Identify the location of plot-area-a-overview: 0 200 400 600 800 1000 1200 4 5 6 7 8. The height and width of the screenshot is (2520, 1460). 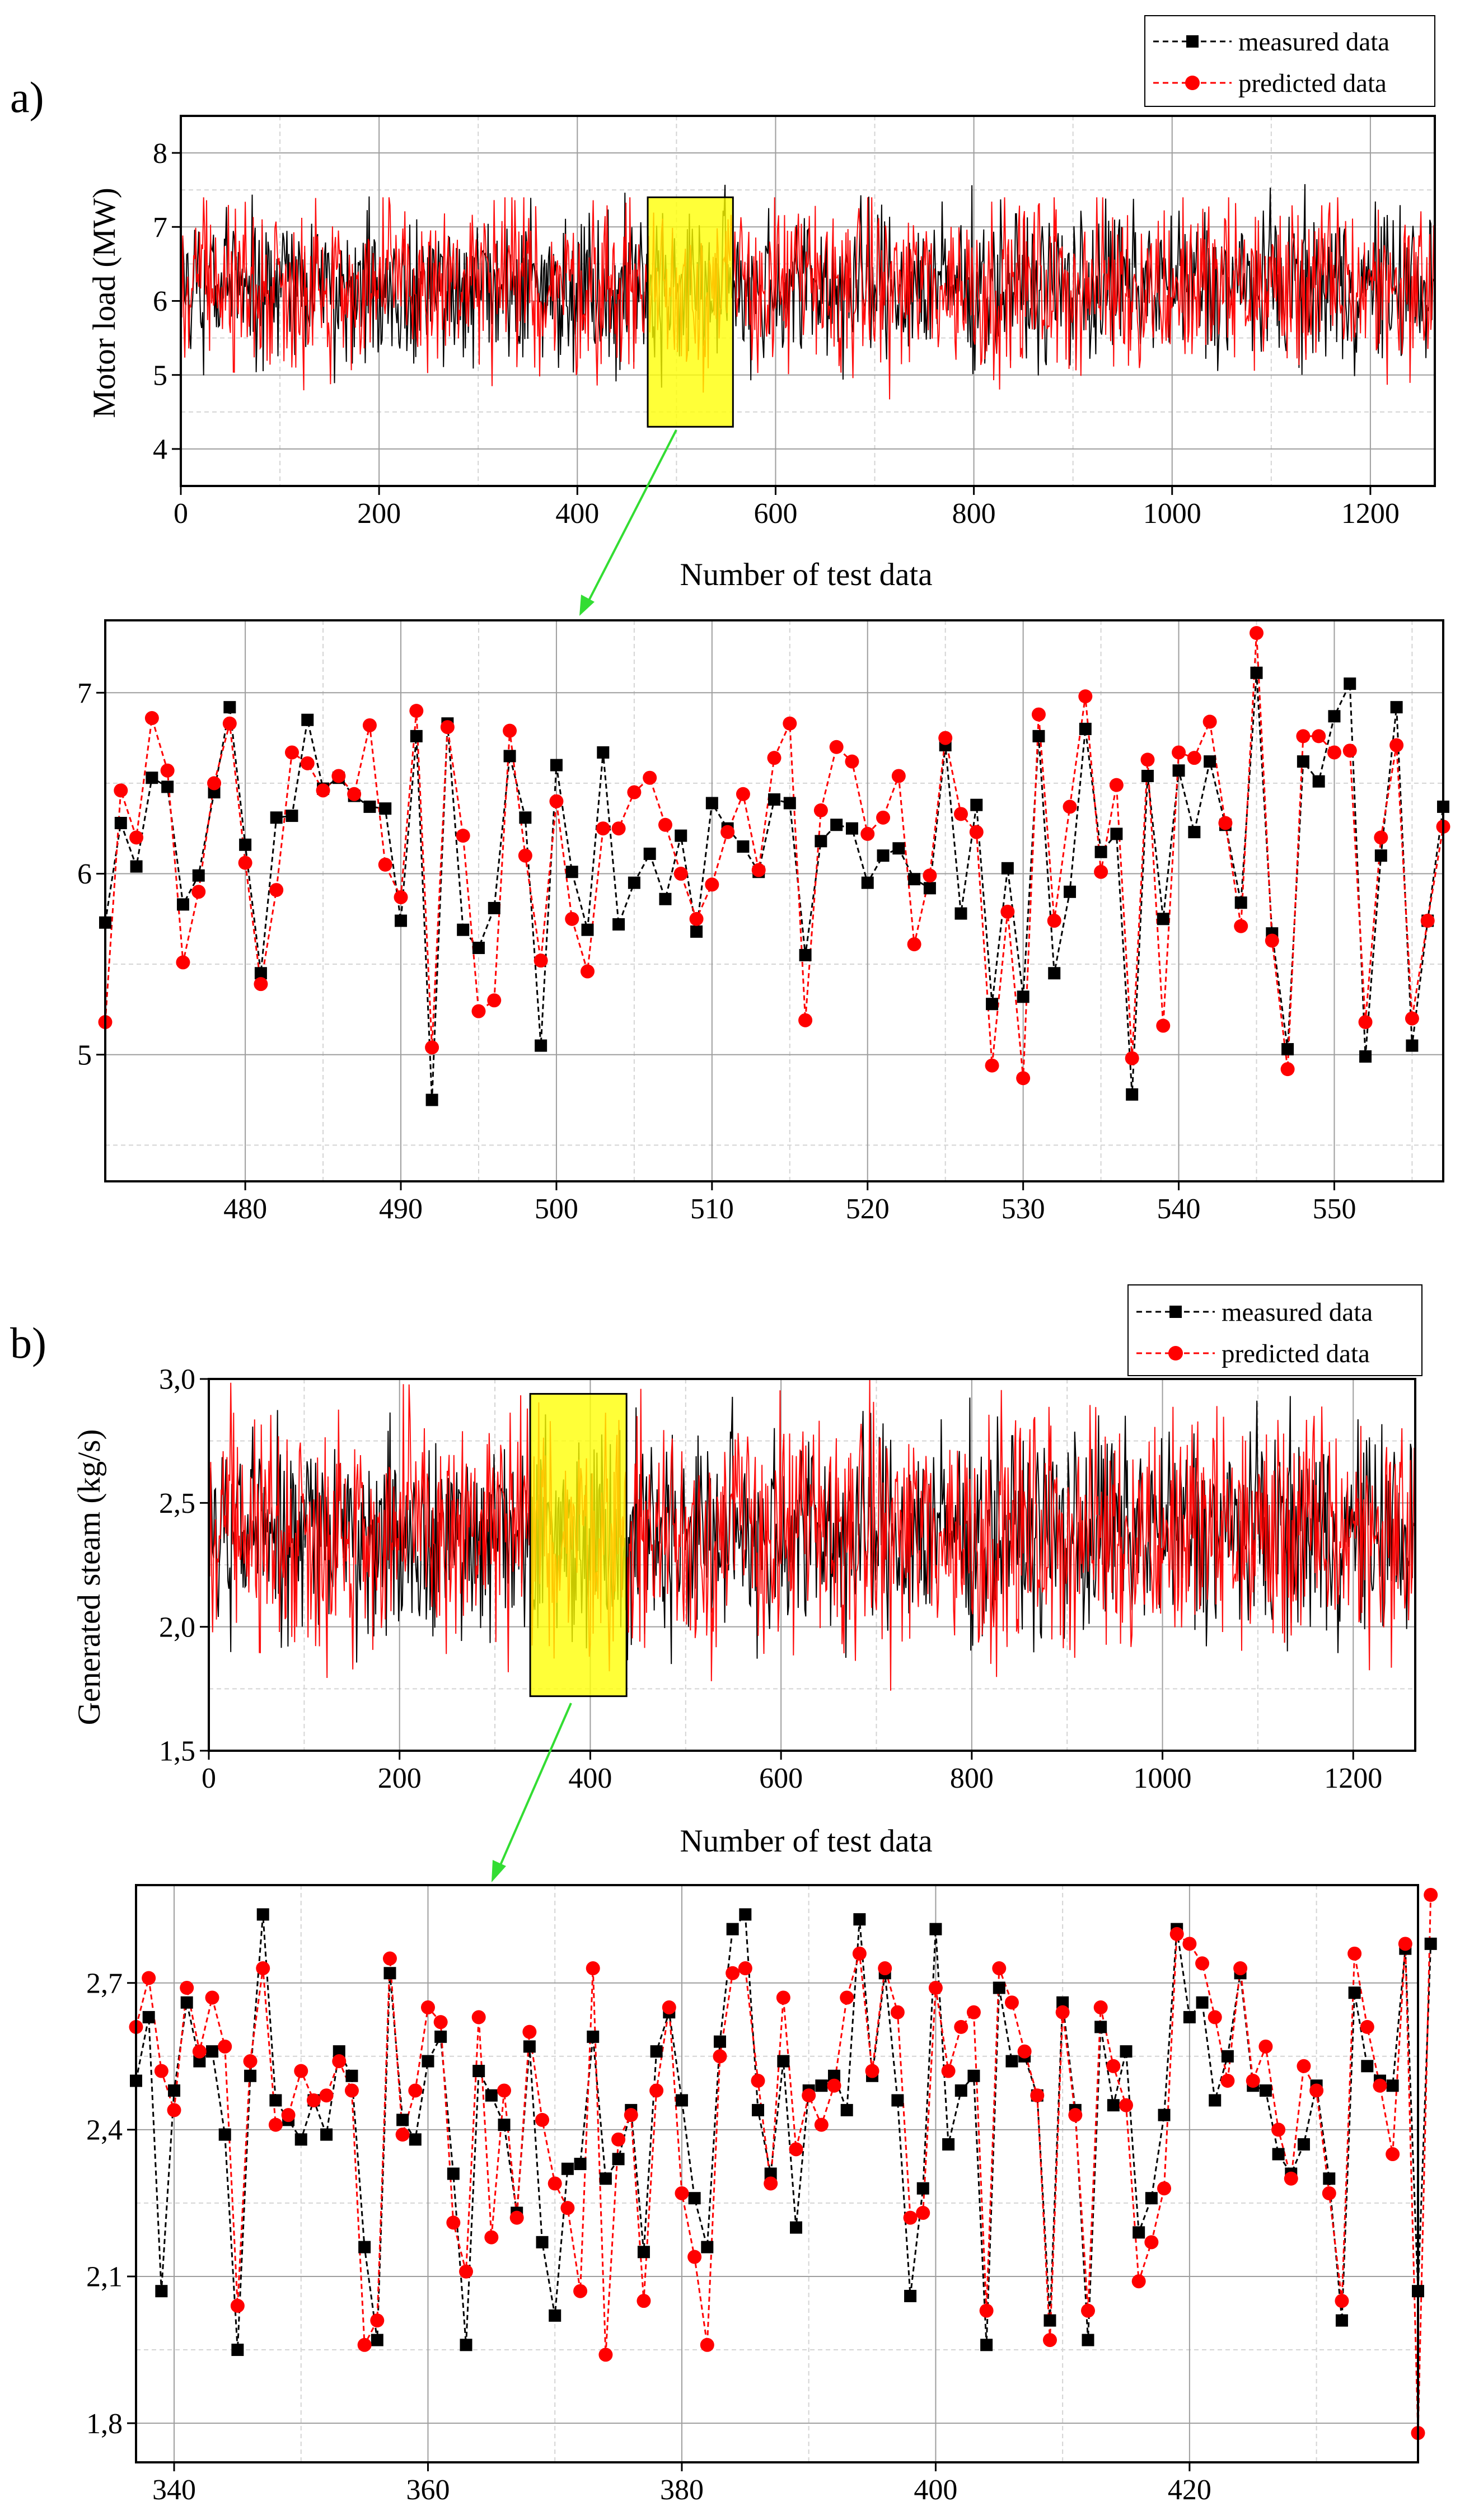
(794, 323).